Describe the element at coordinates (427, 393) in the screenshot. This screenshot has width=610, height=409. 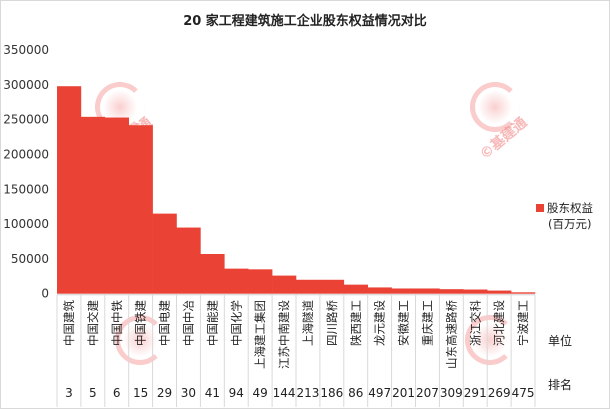
I see `rank-label: 207` at that location.